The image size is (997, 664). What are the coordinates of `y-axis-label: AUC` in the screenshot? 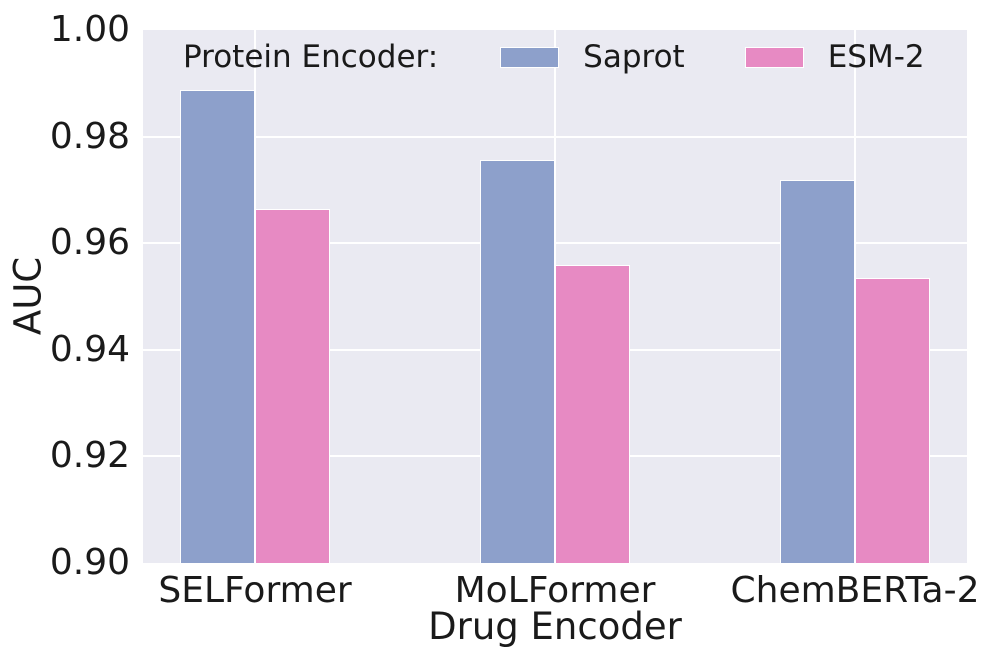 It's located at (28, 296).